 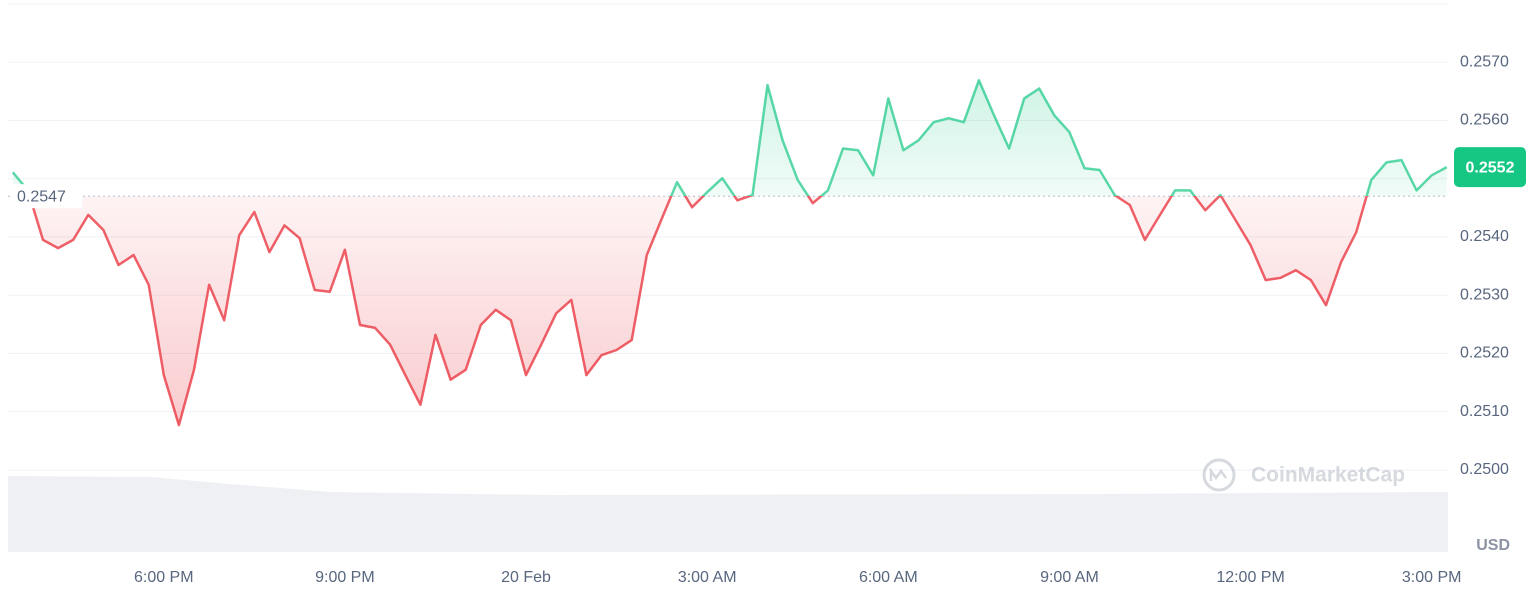 What do you see at coordinates (1484, 469) in the screenshot?
I see `y-tick-label: 0.2500` at bounding box center [1484, 469].